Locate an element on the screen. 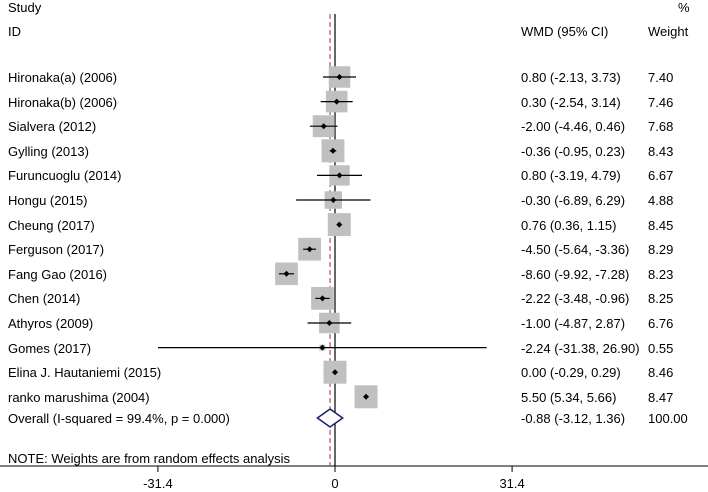  study-weight: 8.29 is located at coordinates (661, 250).